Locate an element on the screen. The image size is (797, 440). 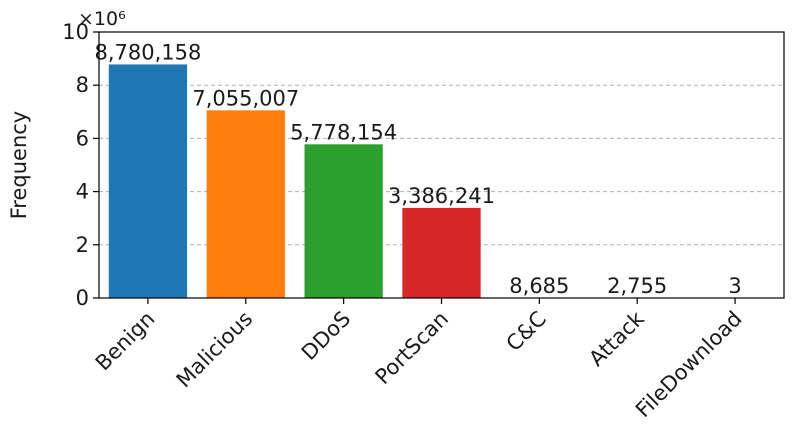
y-tick-label: 10 is located at coordinates (75, 32).